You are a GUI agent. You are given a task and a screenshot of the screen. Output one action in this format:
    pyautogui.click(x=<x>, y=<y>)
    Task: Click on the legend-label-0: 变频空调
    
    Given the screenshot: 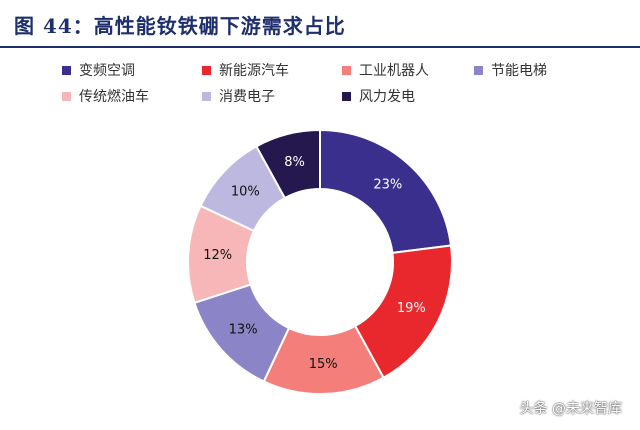 What is the action you would take?
    pyautogui.click(x=107, y=71)
    